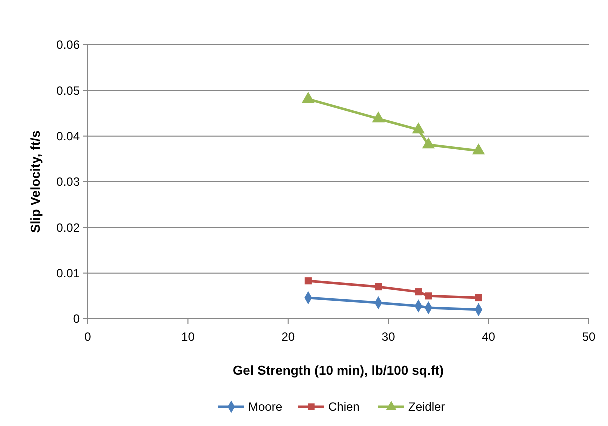  What do you see at coordinates (338, 370) in the screenshot?
I see `x-axis-title: Gel Strength (10 min), lb/100 sq.ft)` at bounding box center [338, 370].